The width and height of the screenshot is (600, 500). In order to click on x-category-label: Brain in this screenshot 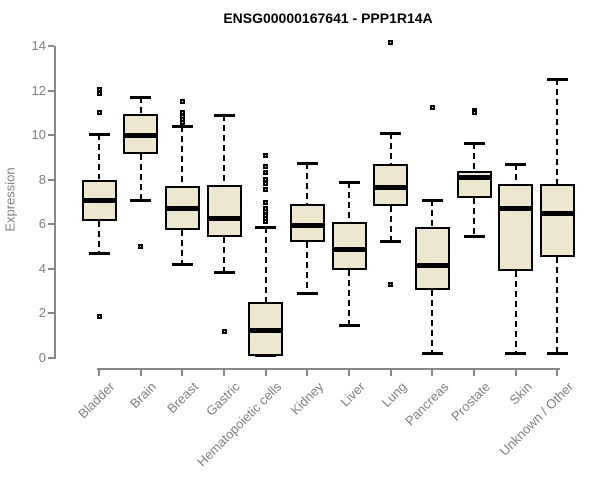, I will do `click(143, 395)`.